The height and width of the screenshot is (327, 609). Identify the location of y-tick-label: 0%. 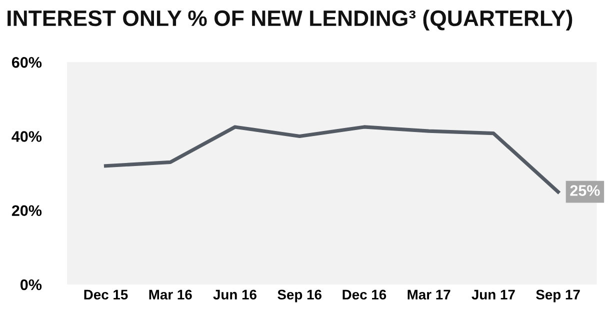
(31, 284).